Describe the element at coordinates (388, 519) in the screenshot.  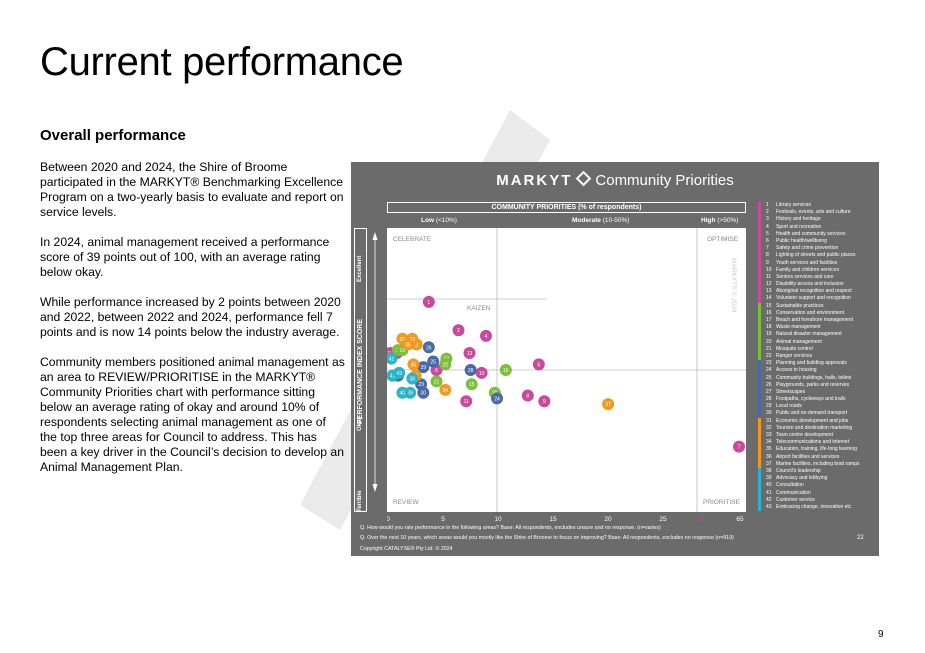
I see `x-tick-label: 0` at that location.